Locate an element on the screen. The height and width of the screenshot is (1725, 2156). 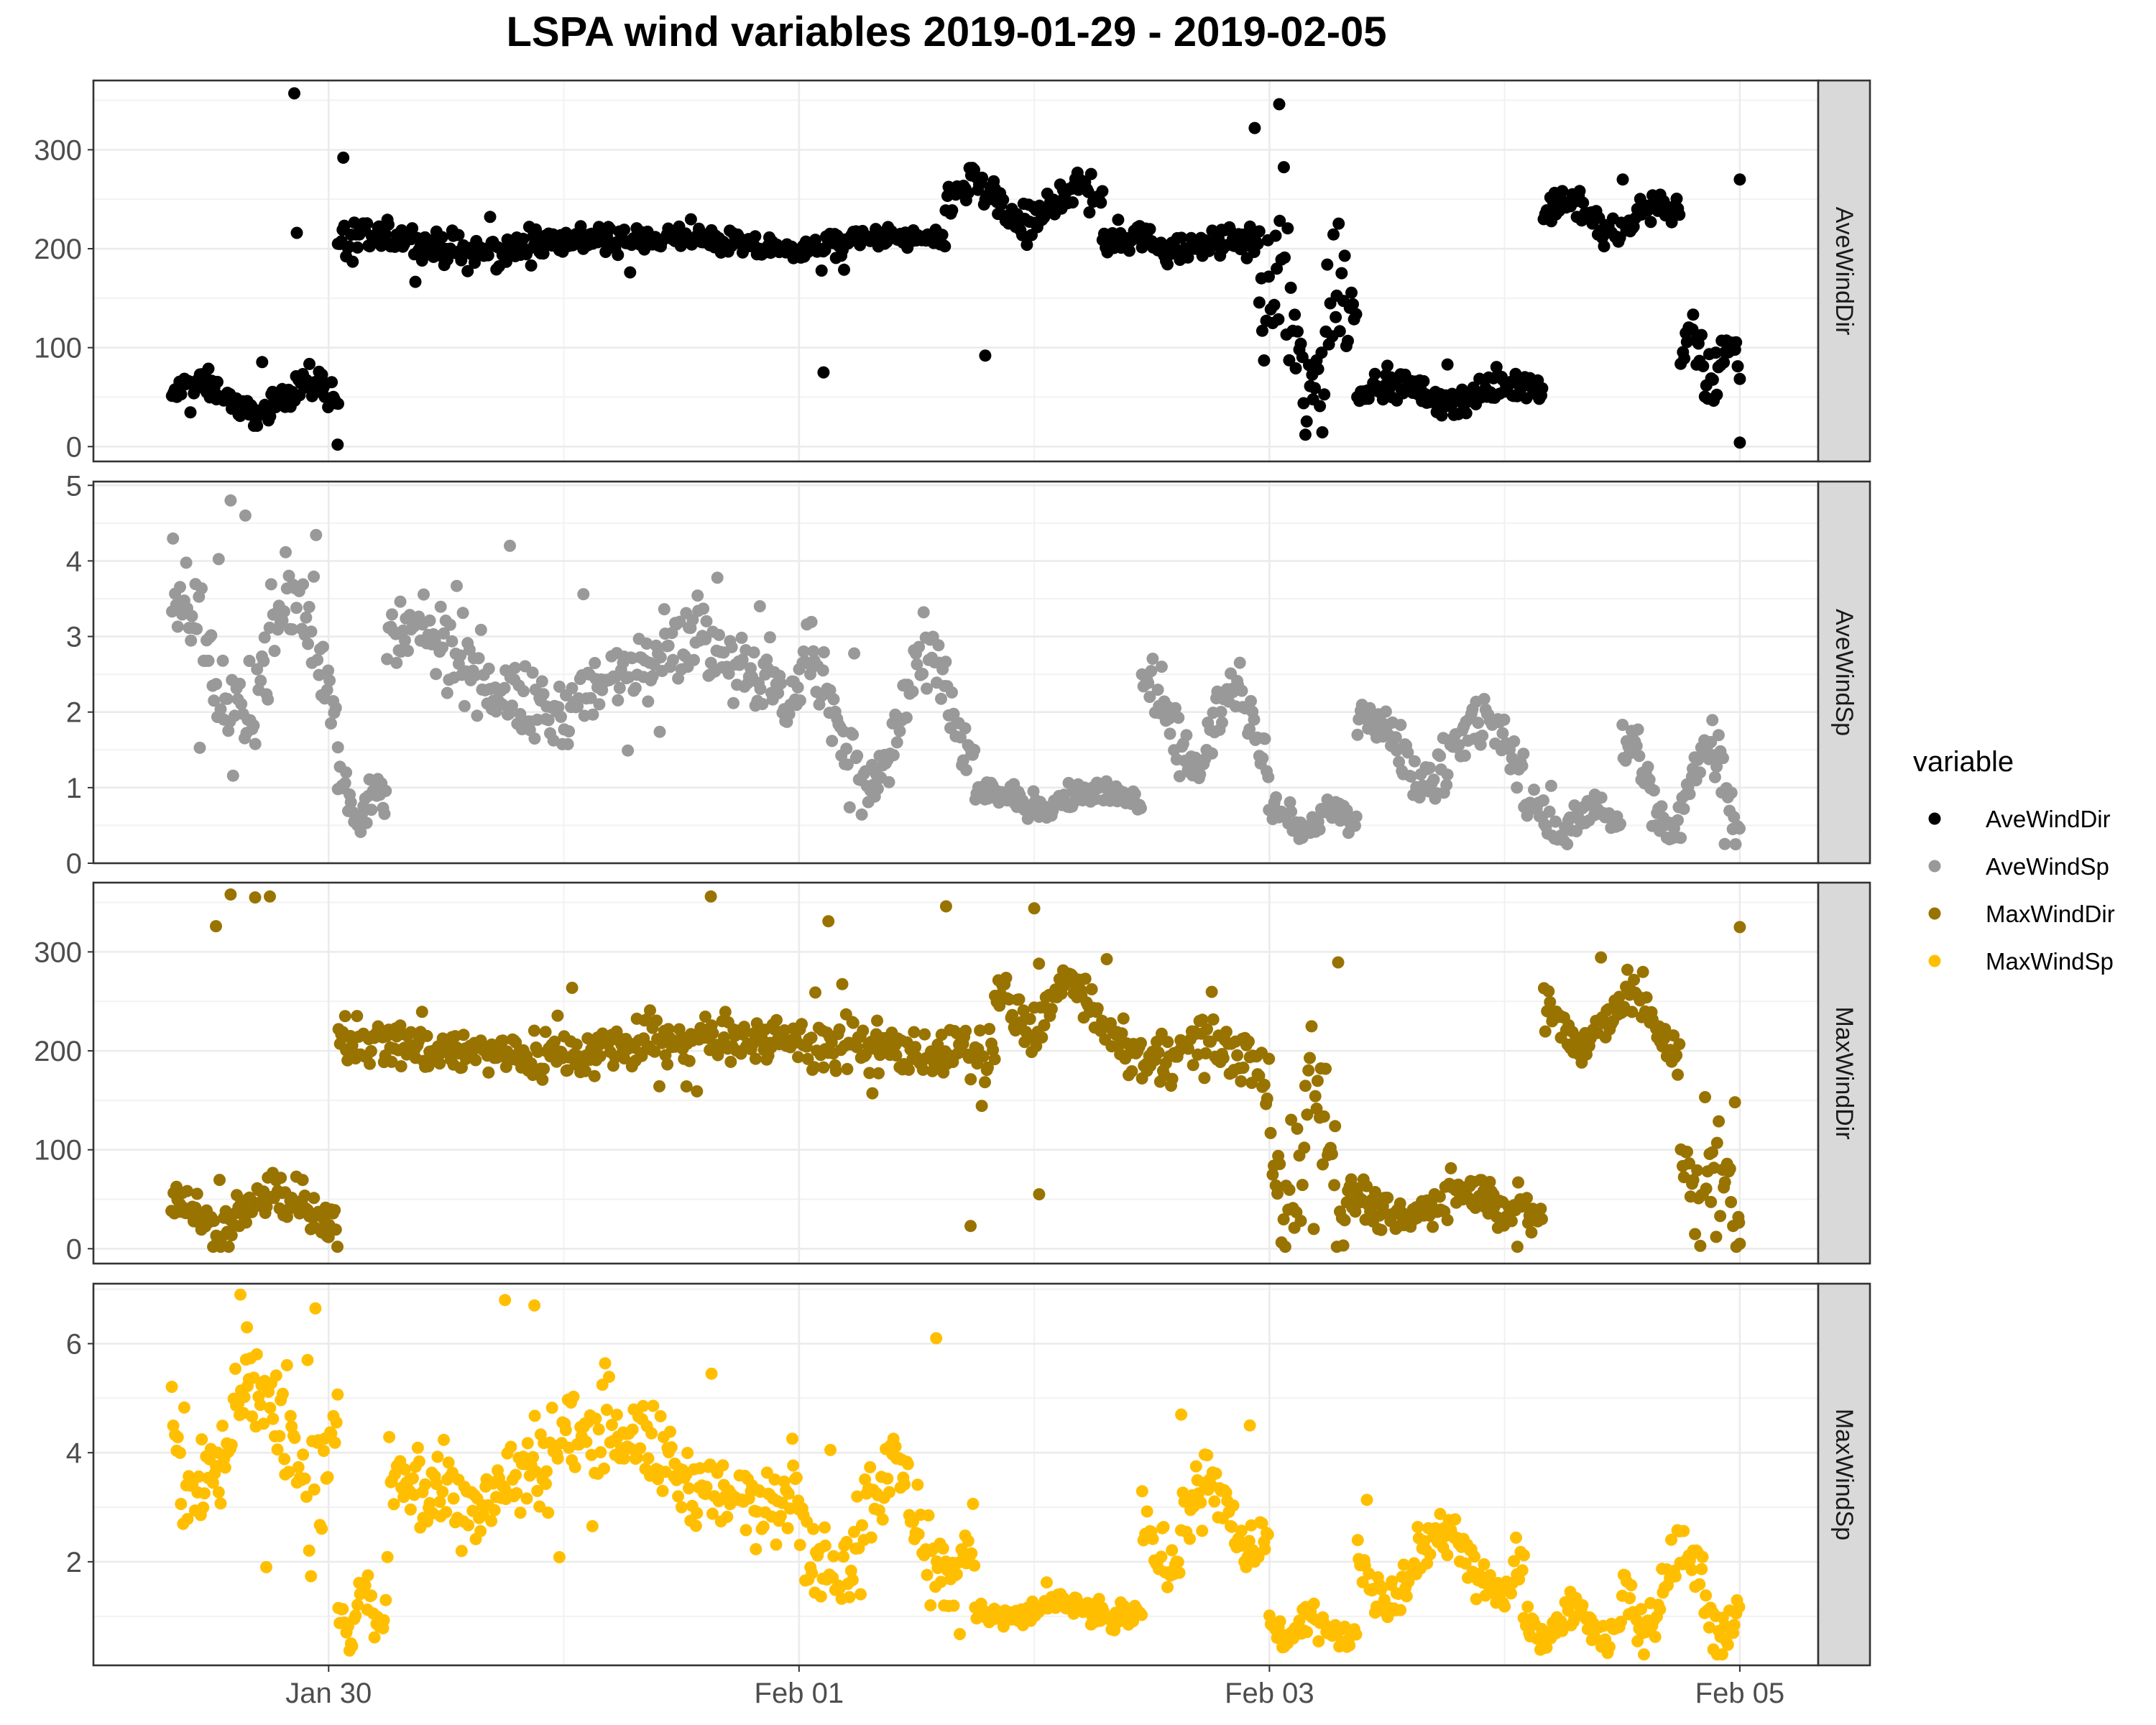
legend-label: MaxWindDir is located at coordinates (2050, 914).